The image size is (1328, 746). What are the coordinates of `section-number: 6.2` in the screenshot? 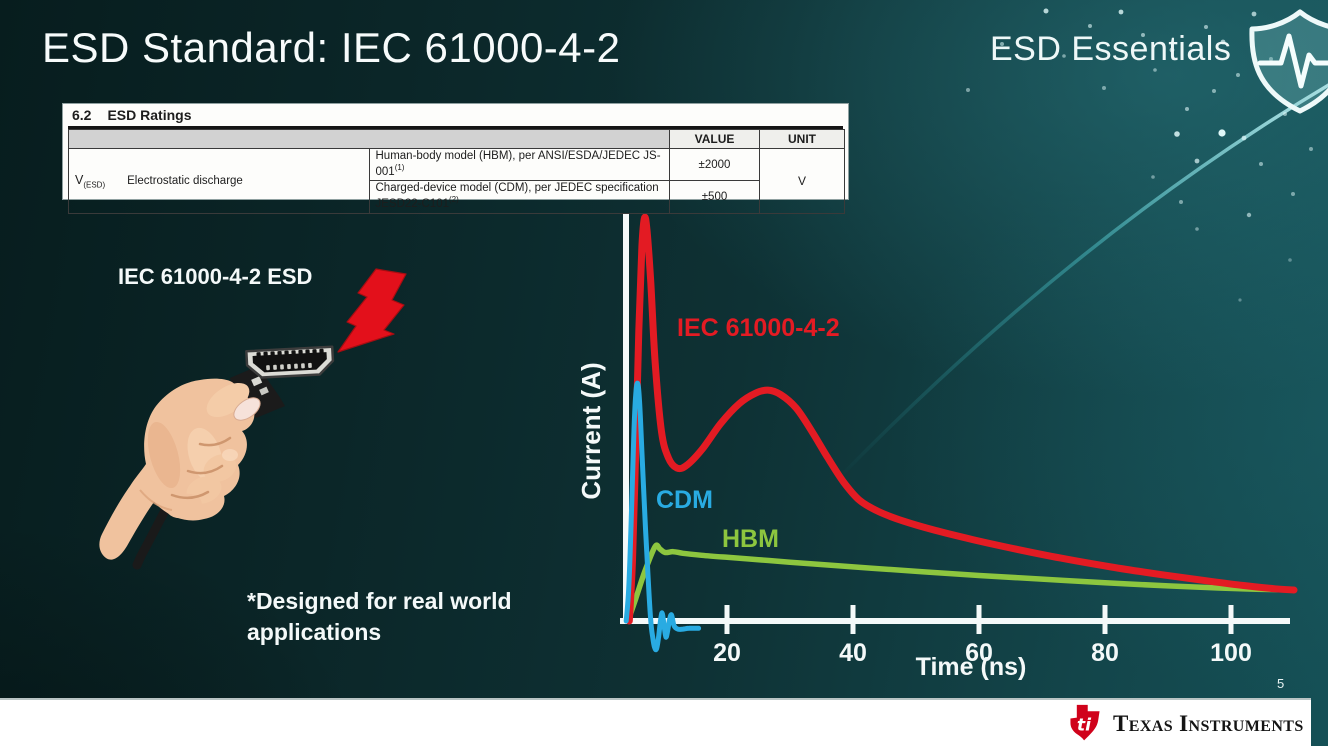 It's located at (82, 115).